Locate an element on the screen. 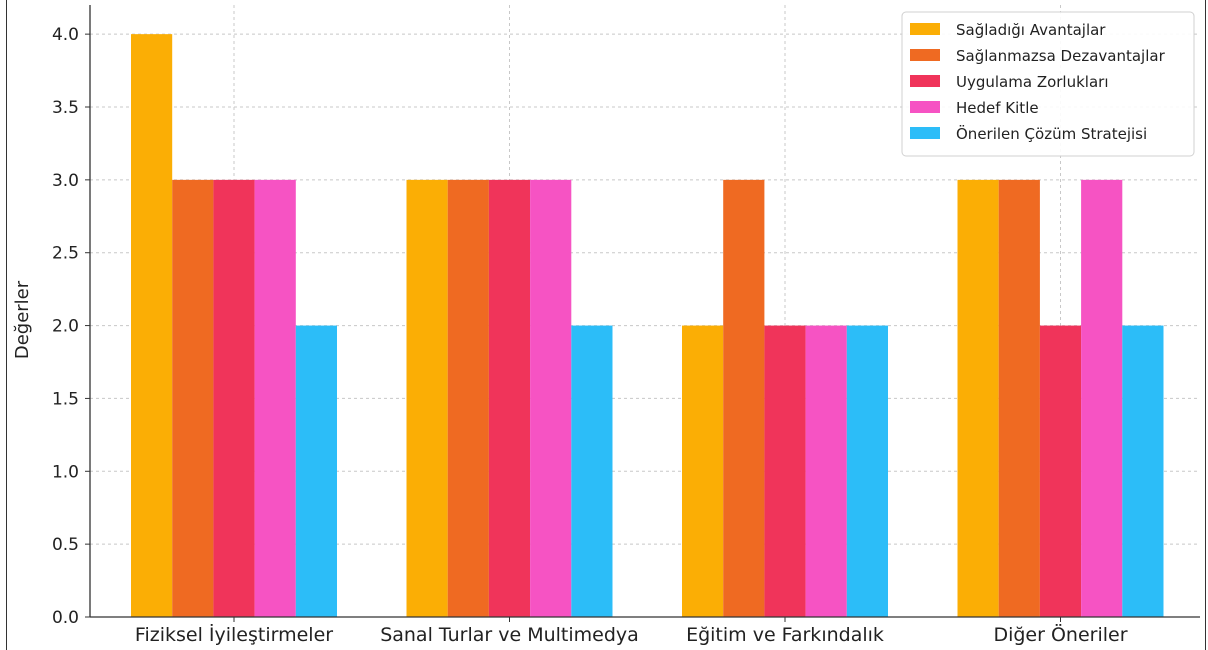  legend-label: Uygulama Zorlukları is located at coordinates (1032, 82).